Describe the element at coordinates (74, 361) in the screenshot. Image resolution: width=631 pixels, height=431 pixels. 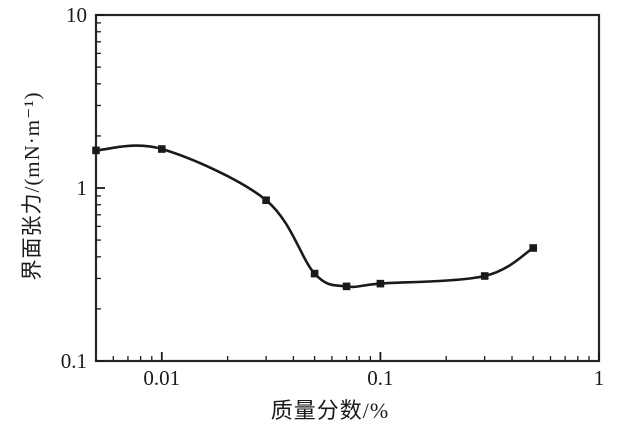
I see `y-tick-label: 0.1` at that location.